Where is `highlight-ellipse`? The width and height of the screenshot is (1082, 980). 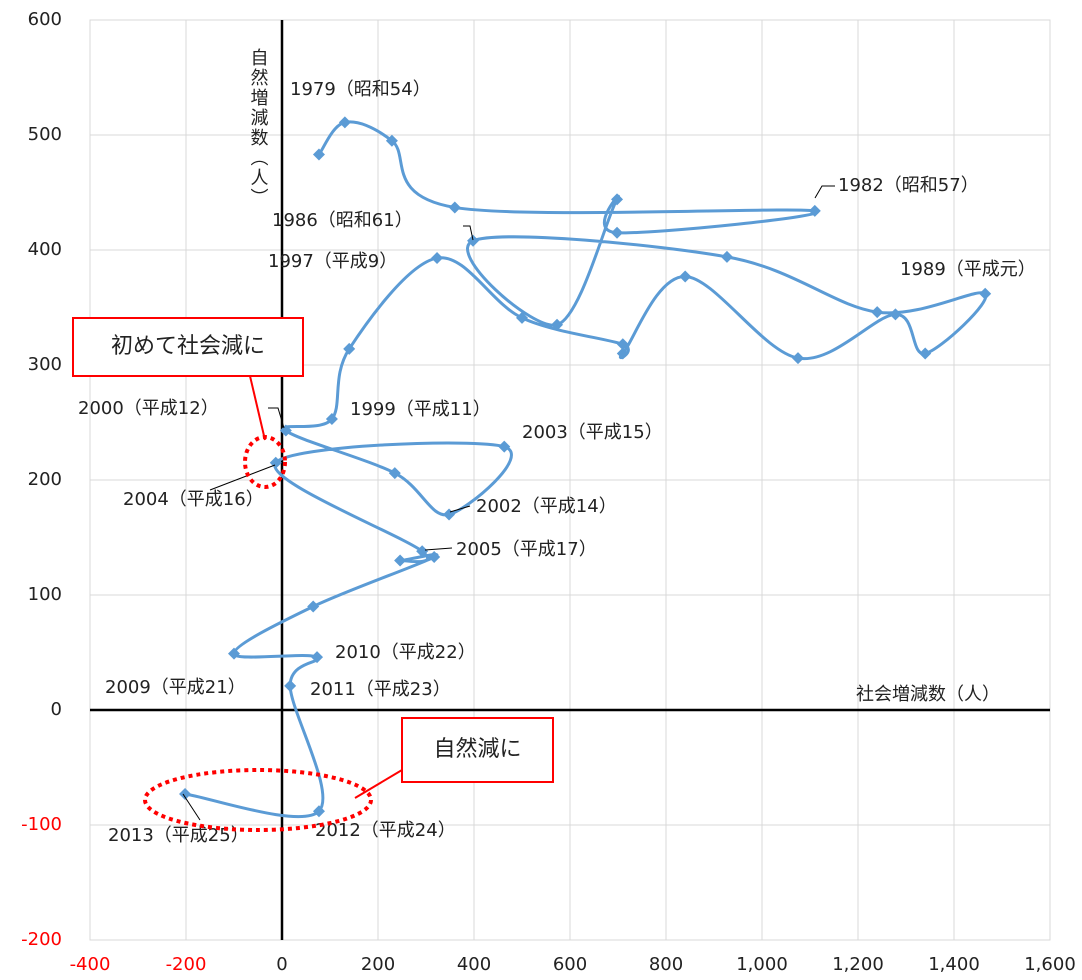 highlight-ellipse is located at coordinates (258, 800).